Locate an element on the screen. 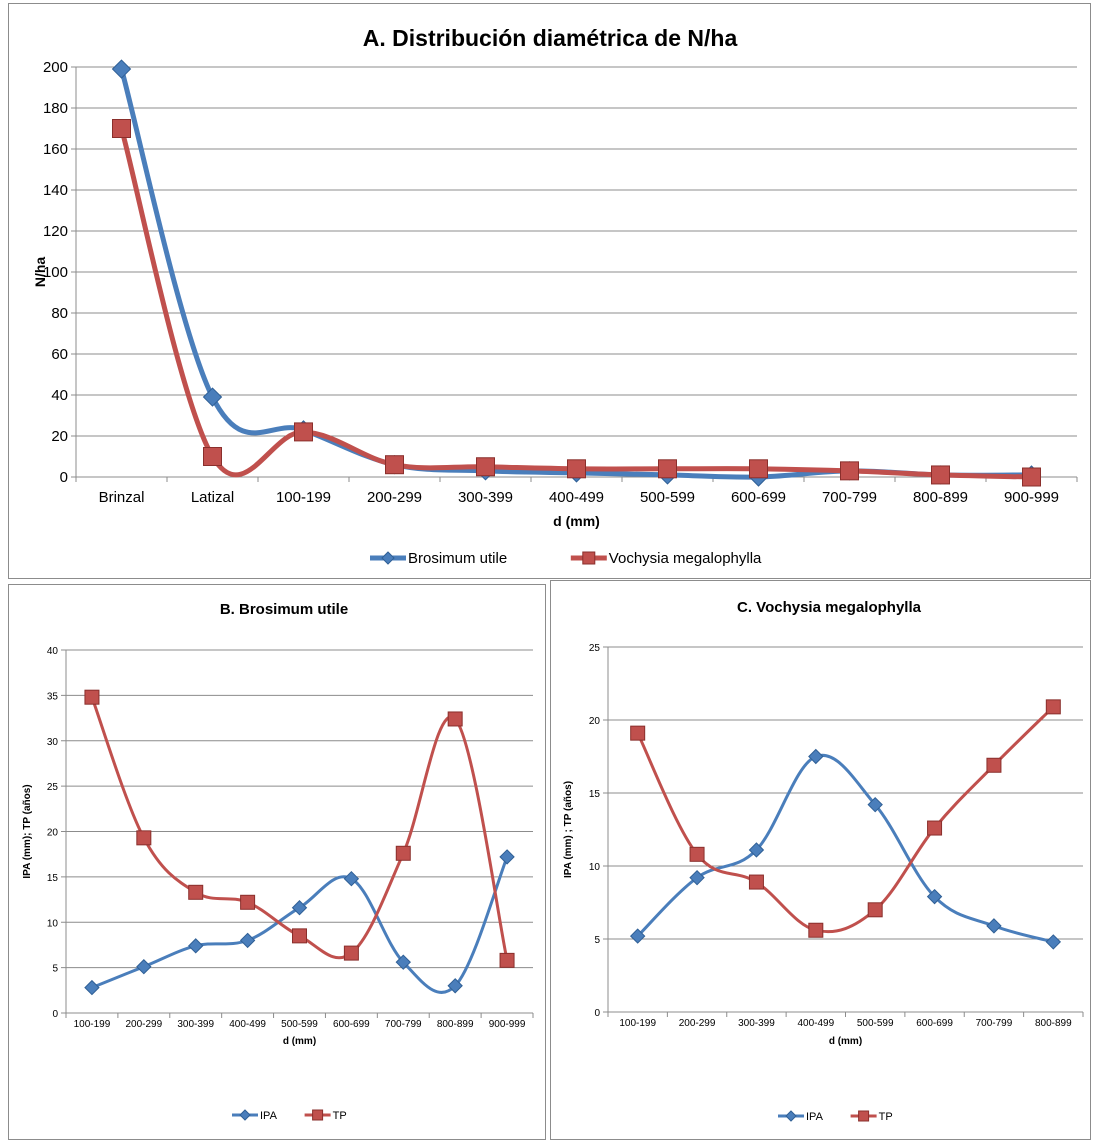 Image resolution: width=1094 pixels, height=1143 pixels. y-tick-label: 10 is located at coordinates (595, 867).